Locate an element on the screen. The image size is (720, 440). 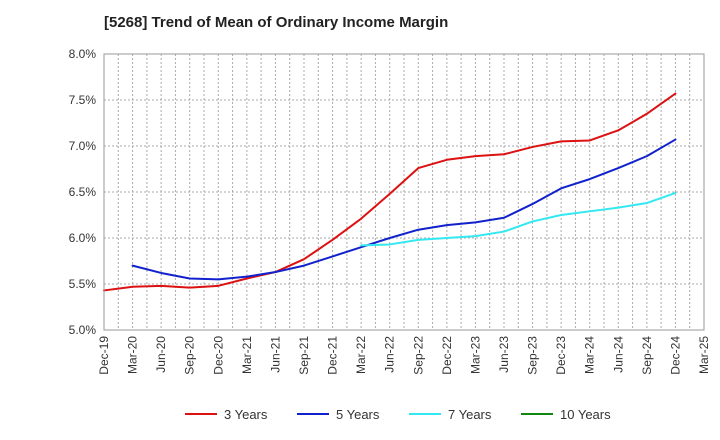
x-tick-label: Mar-22 is located at coordinates (361, 355).